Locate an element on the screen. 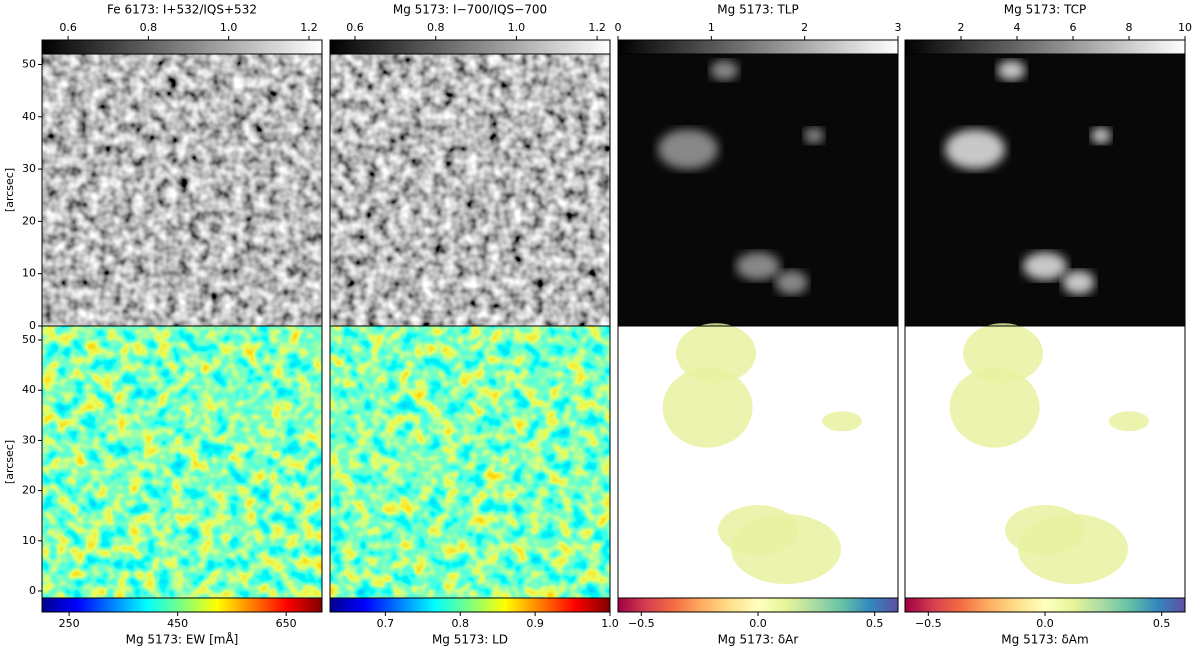 The image size is (1200, 652). panel-title: Mg 5173: I−700/IQS−700 is located at coordinates (470, 10).